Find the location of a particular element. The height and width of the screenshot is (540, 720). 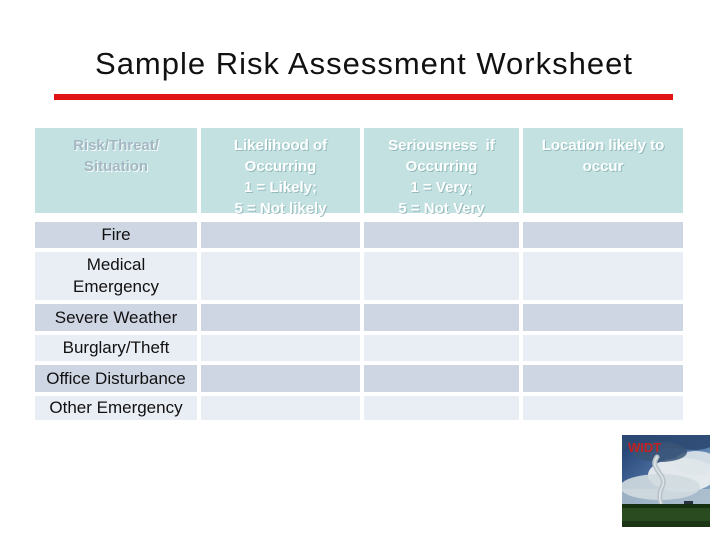

table-row-medical-emergency: Medical Emergency is located at coordinates (359, 276).